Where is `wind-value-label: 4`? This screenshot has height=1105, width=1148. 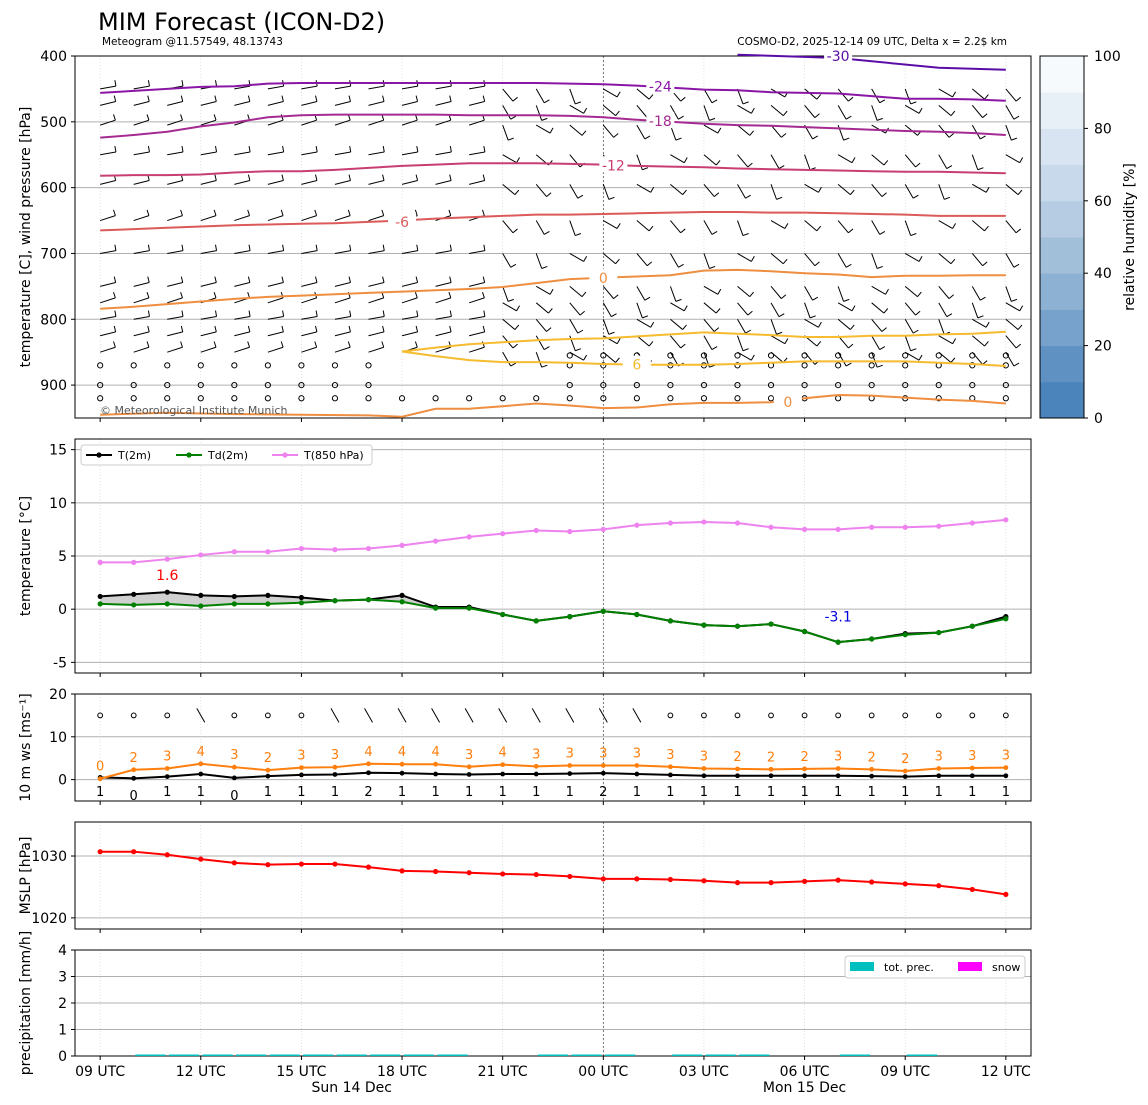 wind-value-label: 4 is located at coordinates (503, 753).